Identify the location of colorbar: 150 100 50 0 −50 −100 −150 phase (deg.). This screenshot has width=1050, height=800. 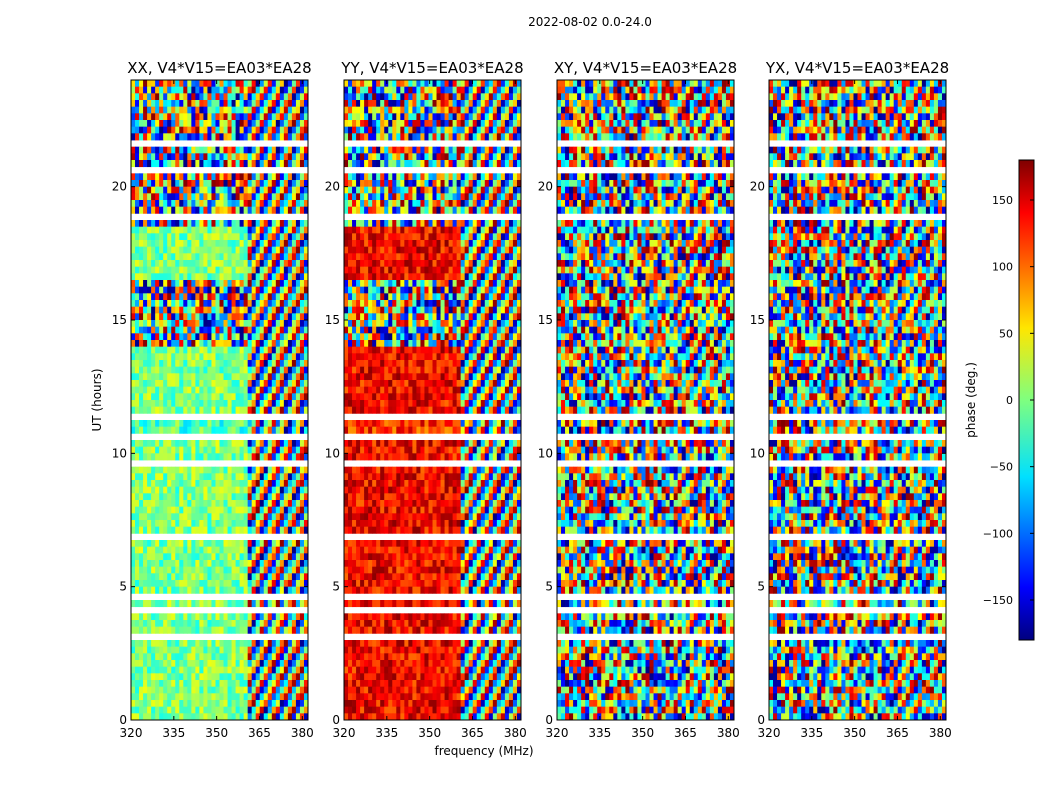
(999, 400).